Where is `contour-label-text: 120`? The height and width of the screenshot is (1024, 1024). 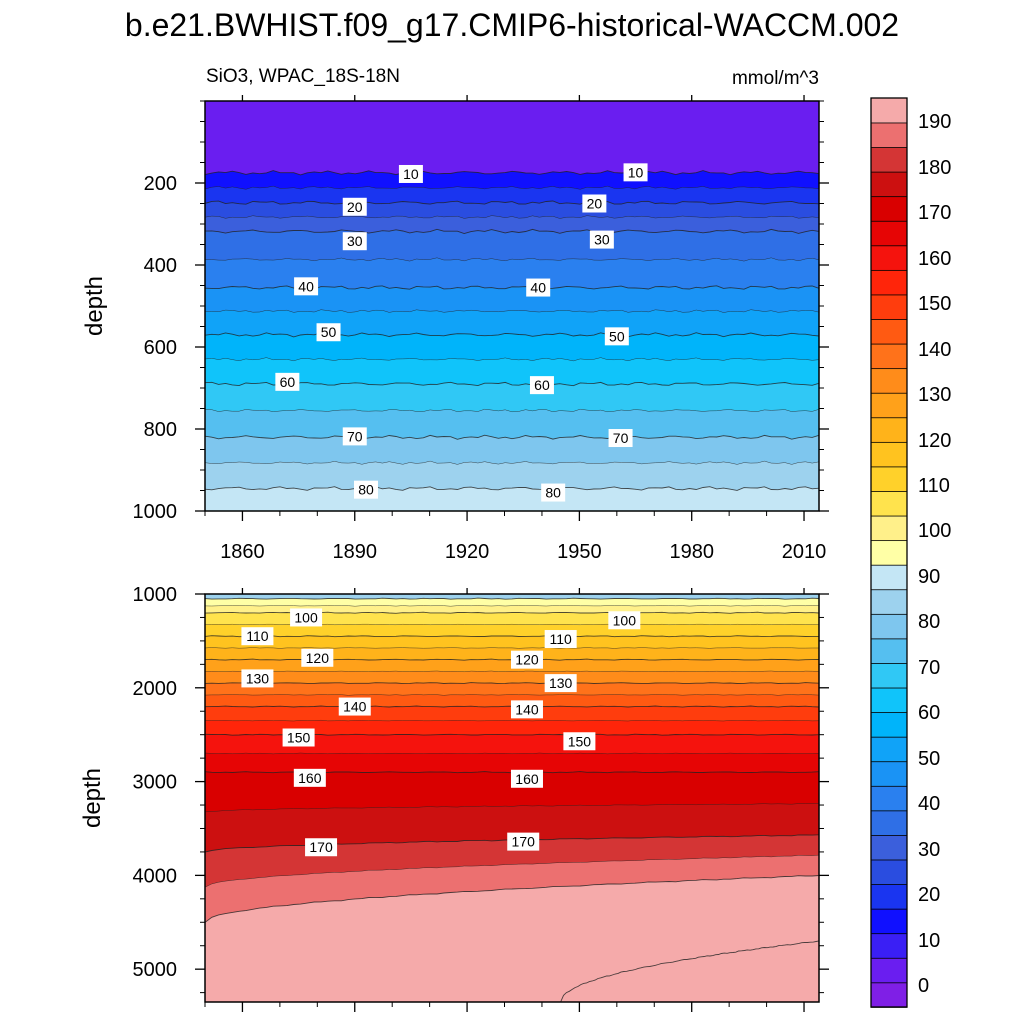
contour-label-text: 120 is located at coordinates (527, 660).